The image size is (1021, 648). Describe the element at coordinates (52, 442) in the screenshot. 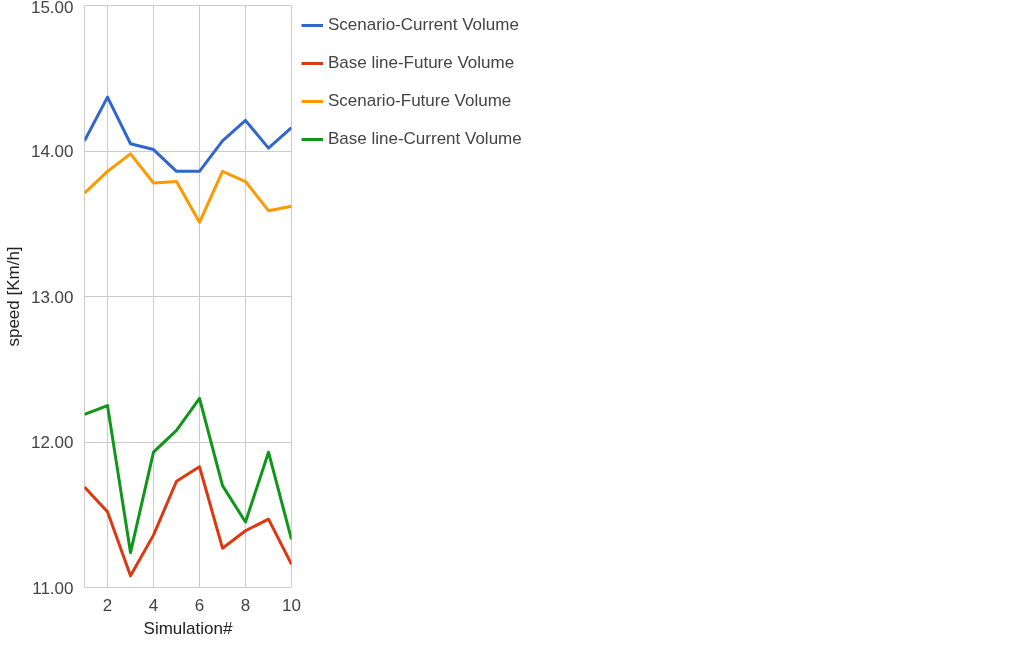

I see `y-tick-label: 12.00` at that location.